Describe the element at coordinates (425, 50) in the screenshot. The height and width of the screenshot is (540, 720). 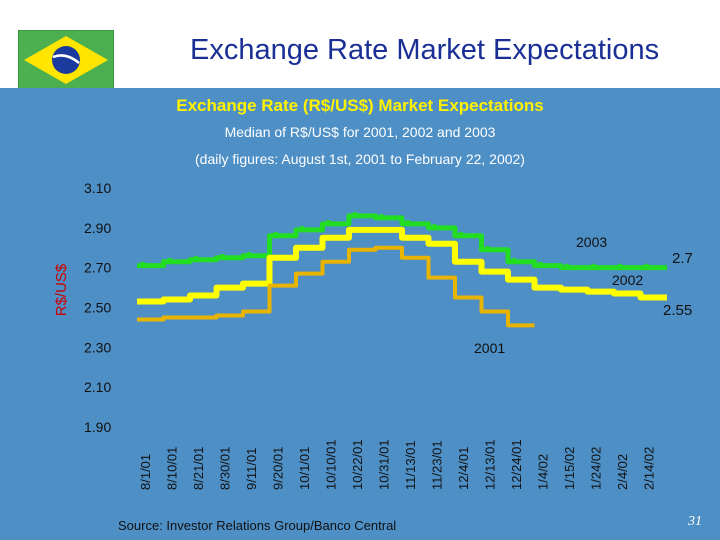
I see `slide-title: Exchange Rate Market Expectations` at that location.